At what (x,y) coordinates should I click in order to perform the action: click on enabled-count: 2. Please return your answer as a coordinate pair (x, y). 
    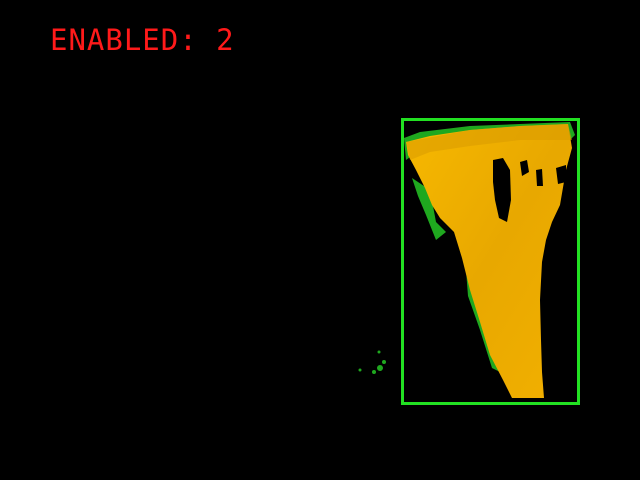
    Looking at the image, I should click on (225, 40).